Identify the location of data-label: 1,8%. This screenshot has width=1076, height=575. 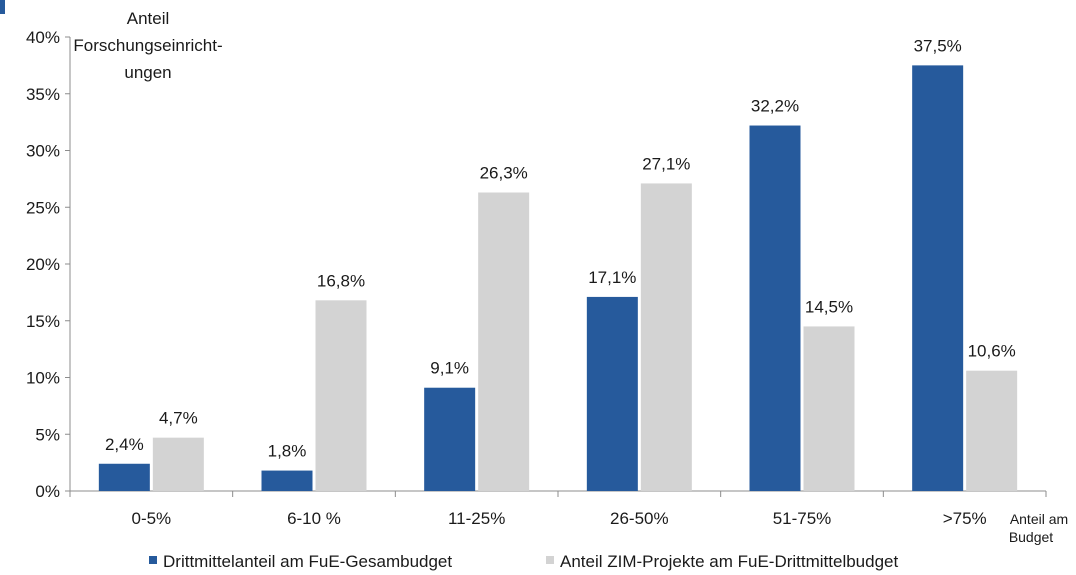
(287, 451).